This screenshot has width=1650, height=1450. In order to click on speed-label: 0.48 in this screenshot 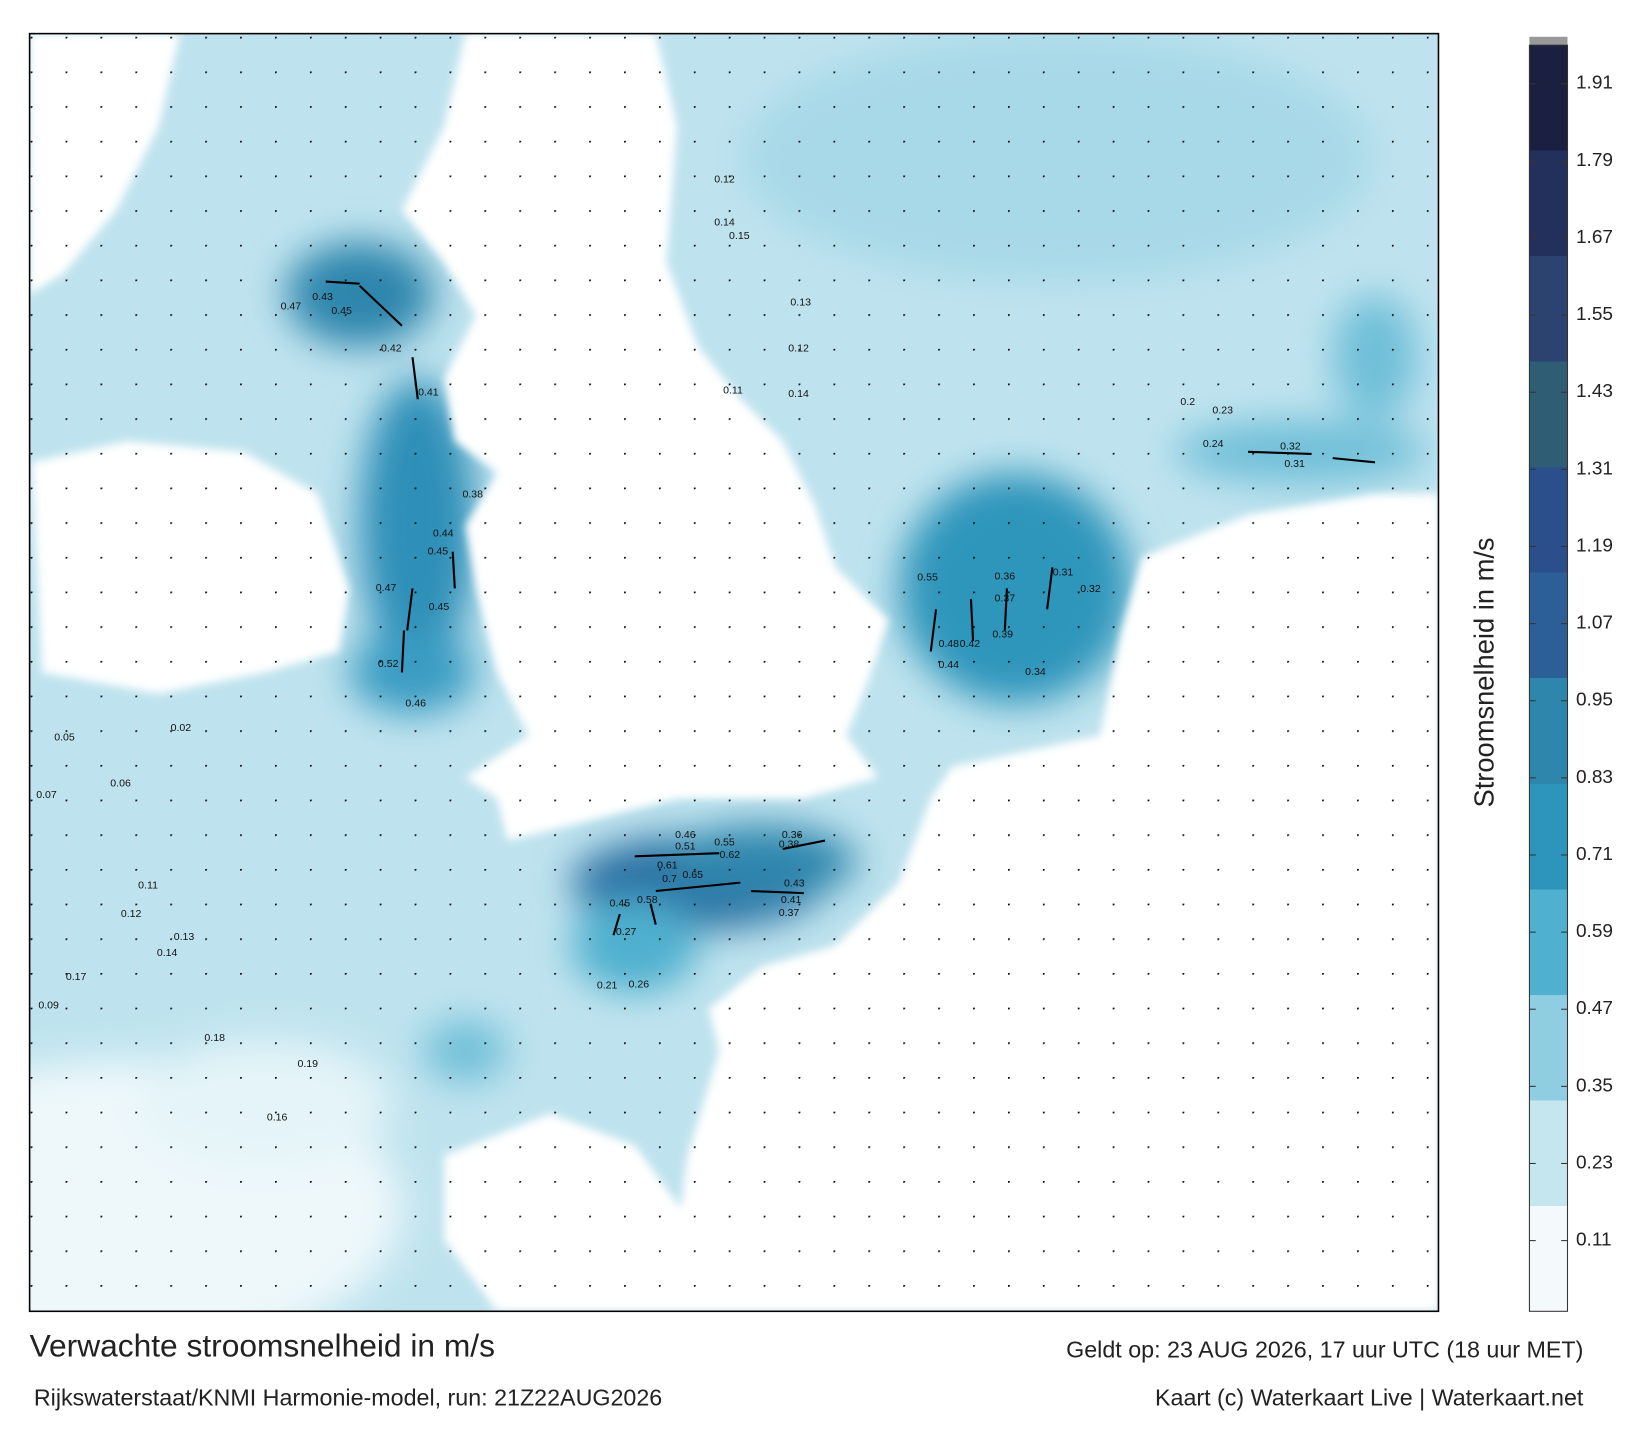, I will do `click(948, 644)`.